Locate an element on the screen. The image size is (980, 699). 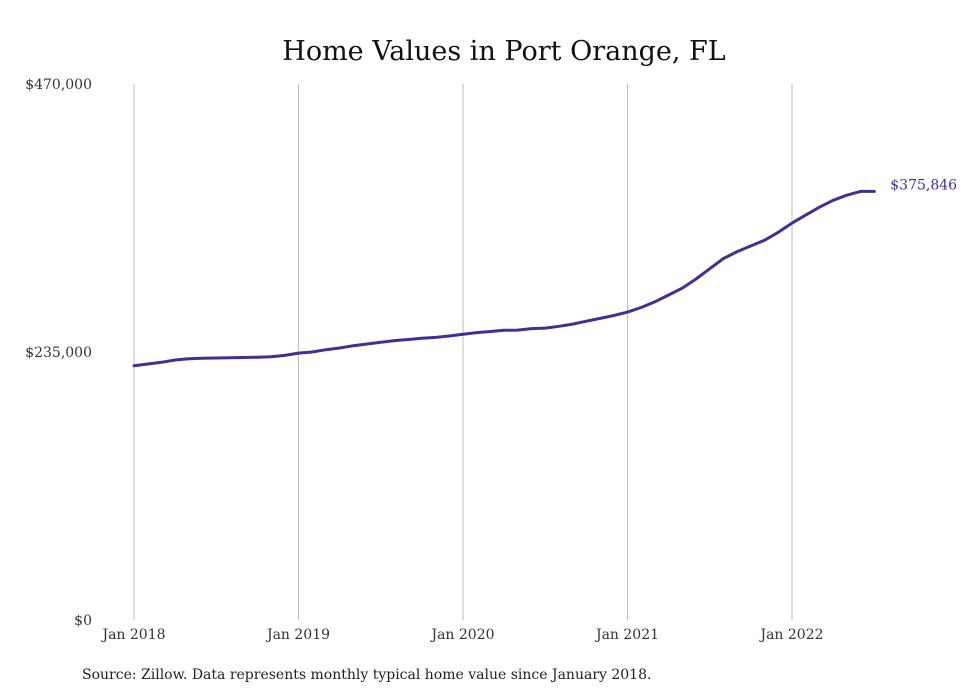
x-axis-tick-labels: Jan 2018 Jan 2019 Jan 2020 Jan 2021 Jan 2022 is located at coordinates (461, 635).